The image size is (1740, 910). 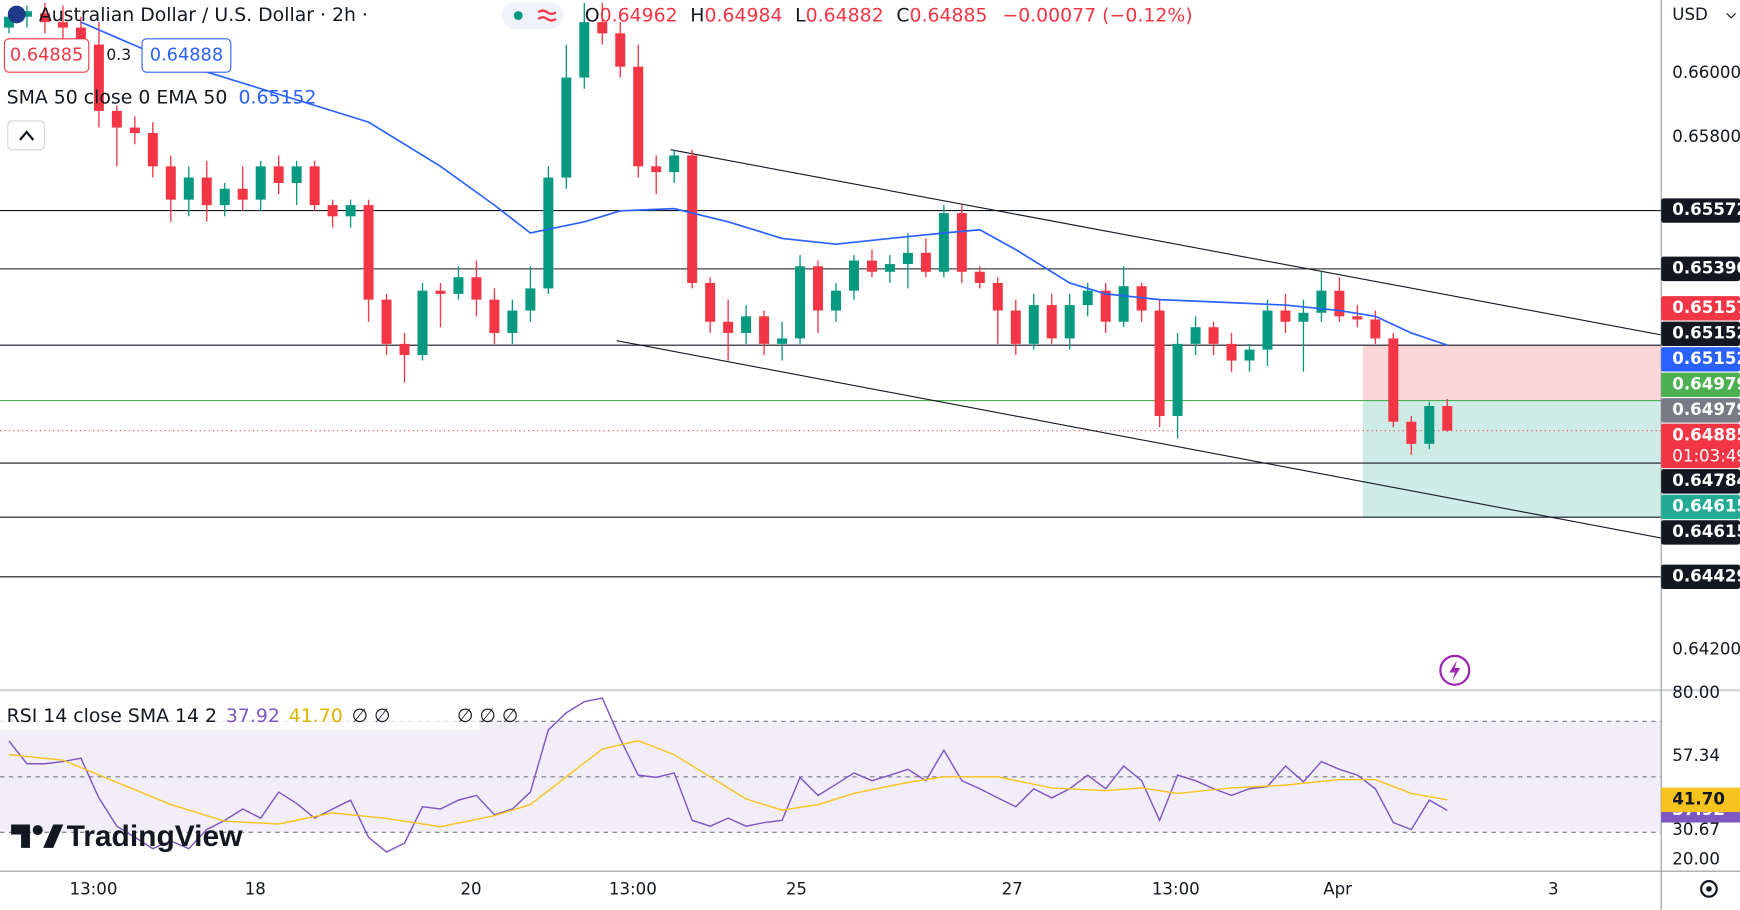 I want to click on low-value: 0.64882, so click(x=845, y=15).